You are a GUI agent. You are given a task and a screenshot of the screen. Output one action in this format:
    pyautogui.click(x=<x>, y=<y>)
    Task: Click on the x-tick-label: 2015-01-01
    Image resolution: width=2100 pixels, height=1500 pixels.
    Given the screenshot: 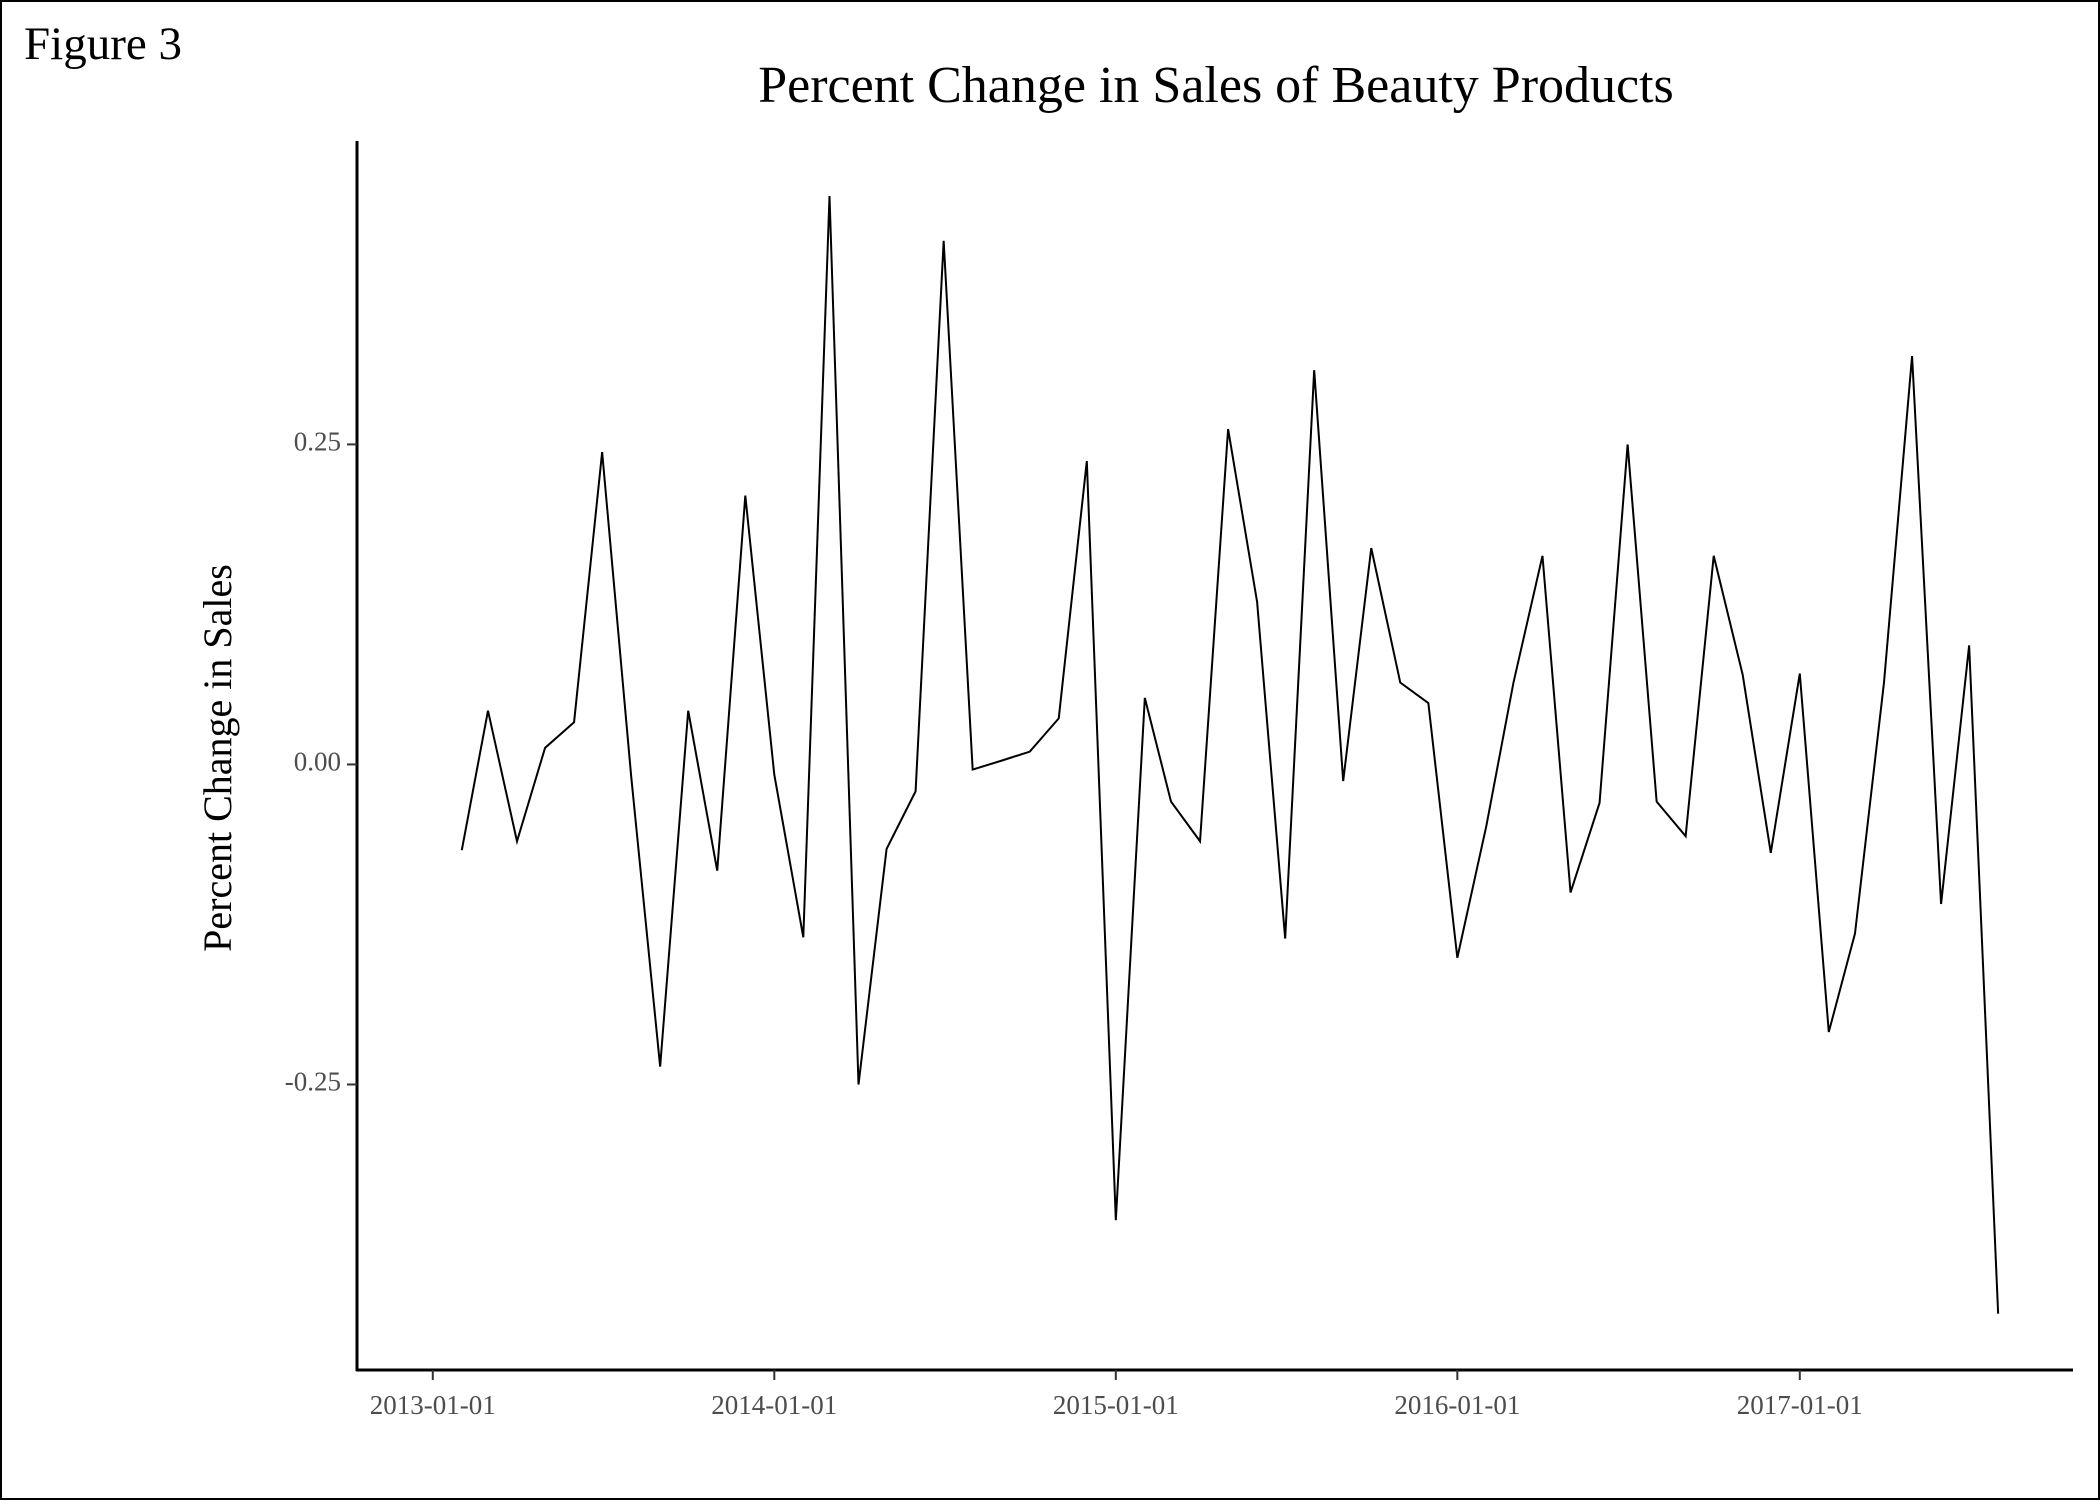 What is the action you would take?
    pyautogui.click(x=1116, y=1405)
    